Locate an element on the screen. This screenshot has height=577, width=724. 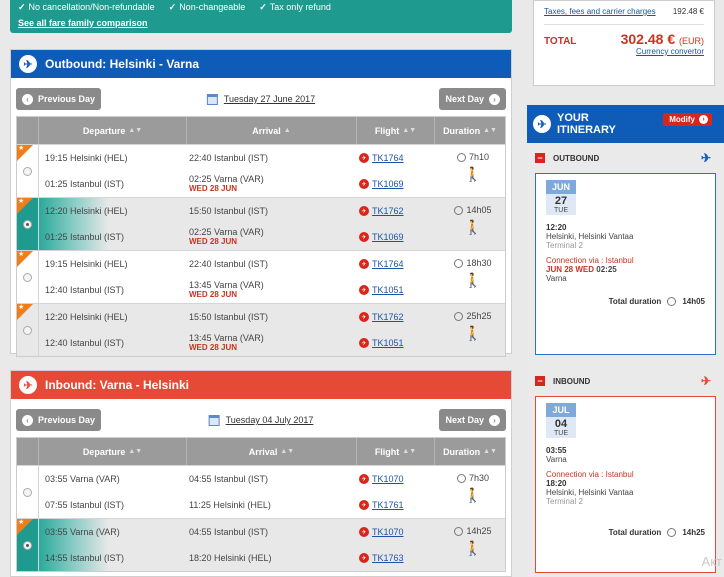
inbound-next-day-button: Next Day › is located at coordinates (472, 420).